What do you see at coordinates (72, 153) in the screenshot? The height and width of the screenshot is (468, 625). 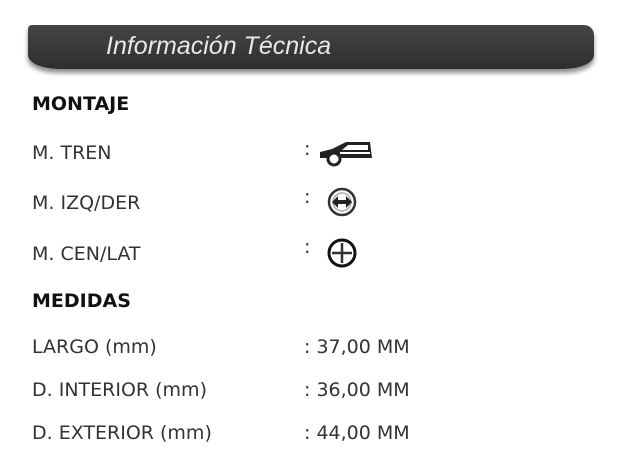 I see `m-tren-label: M. TREN` at bounding box center [72, 153].